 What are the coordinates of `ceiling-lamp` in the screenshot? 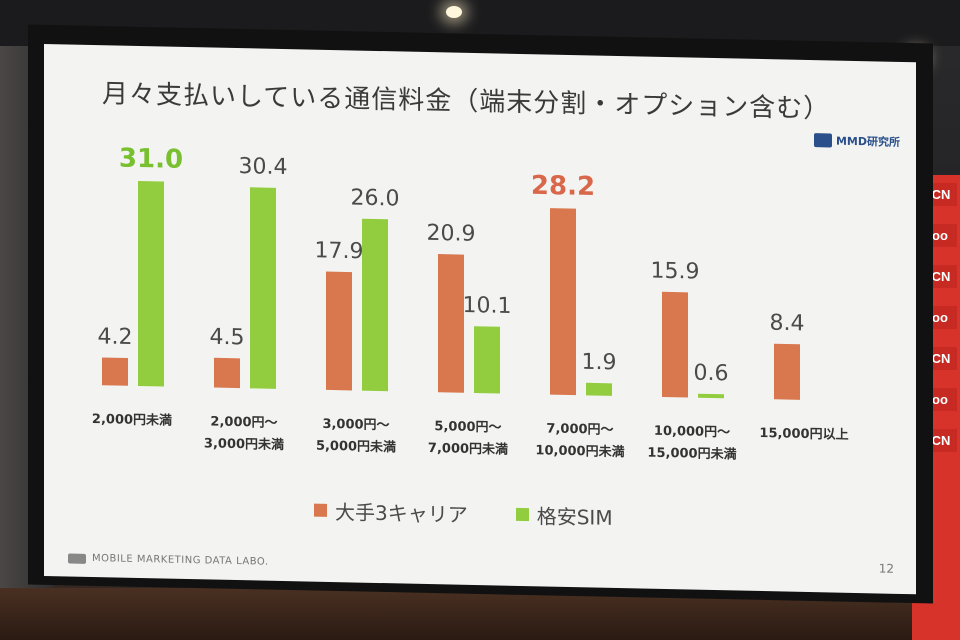 It's located at (454, 12).